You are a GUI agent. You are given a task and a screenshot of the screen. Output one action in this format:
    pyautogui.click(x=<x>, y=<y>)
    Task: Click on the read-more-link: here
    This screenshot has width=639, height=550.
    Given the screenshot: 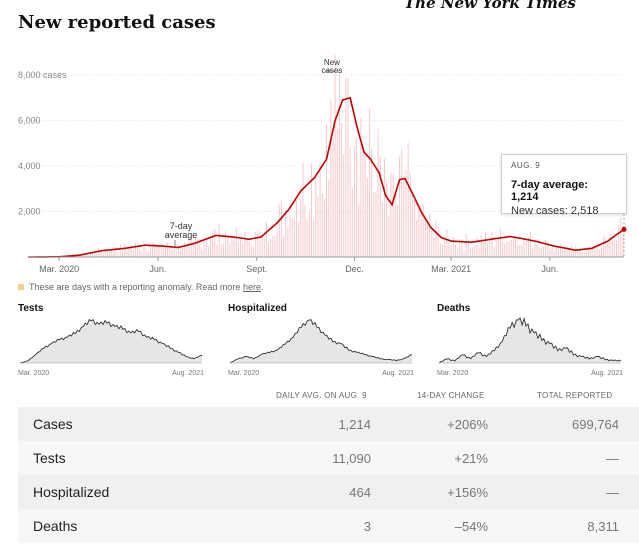 What is the action you would take?
    pyautogui.click(x=251, y=287)
    